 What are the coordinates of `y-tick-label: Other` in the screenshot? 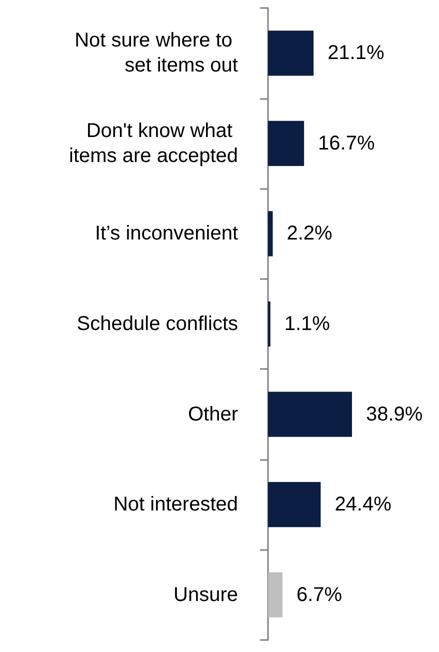 It's located at (213, 414).